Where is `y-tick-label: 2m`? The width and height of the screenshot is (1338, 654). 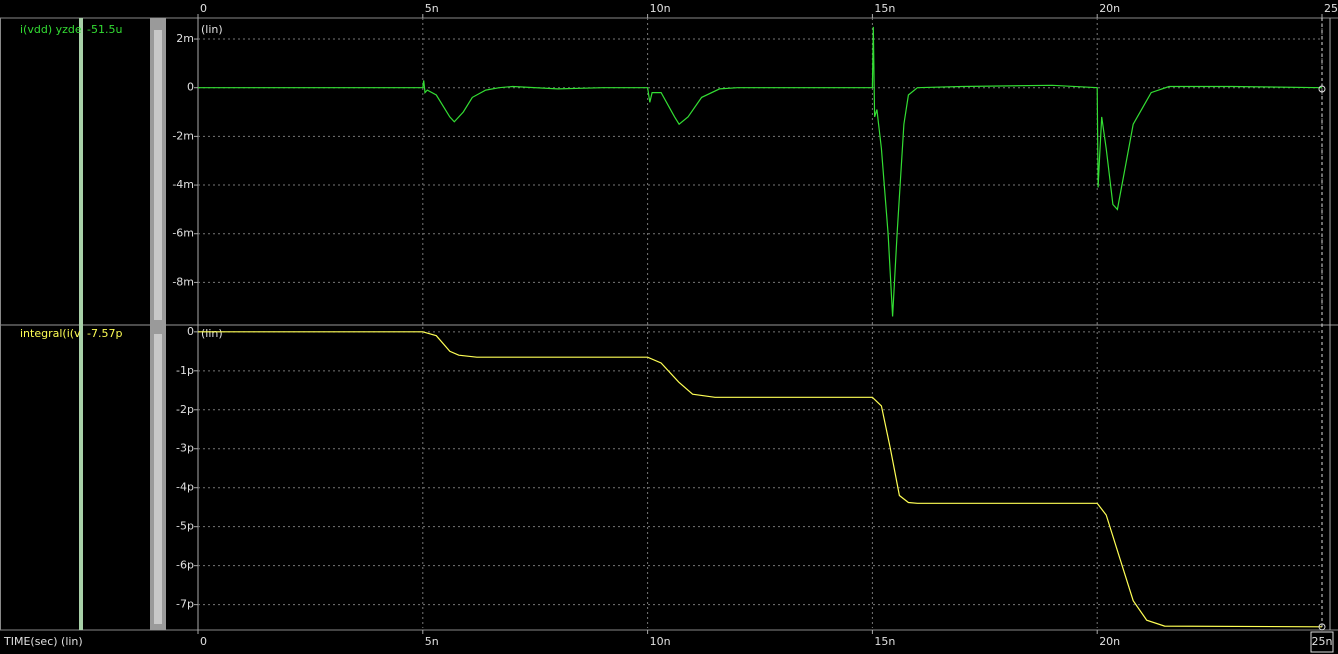 y-tick-label: 2m is located at coordinates (185, 38).